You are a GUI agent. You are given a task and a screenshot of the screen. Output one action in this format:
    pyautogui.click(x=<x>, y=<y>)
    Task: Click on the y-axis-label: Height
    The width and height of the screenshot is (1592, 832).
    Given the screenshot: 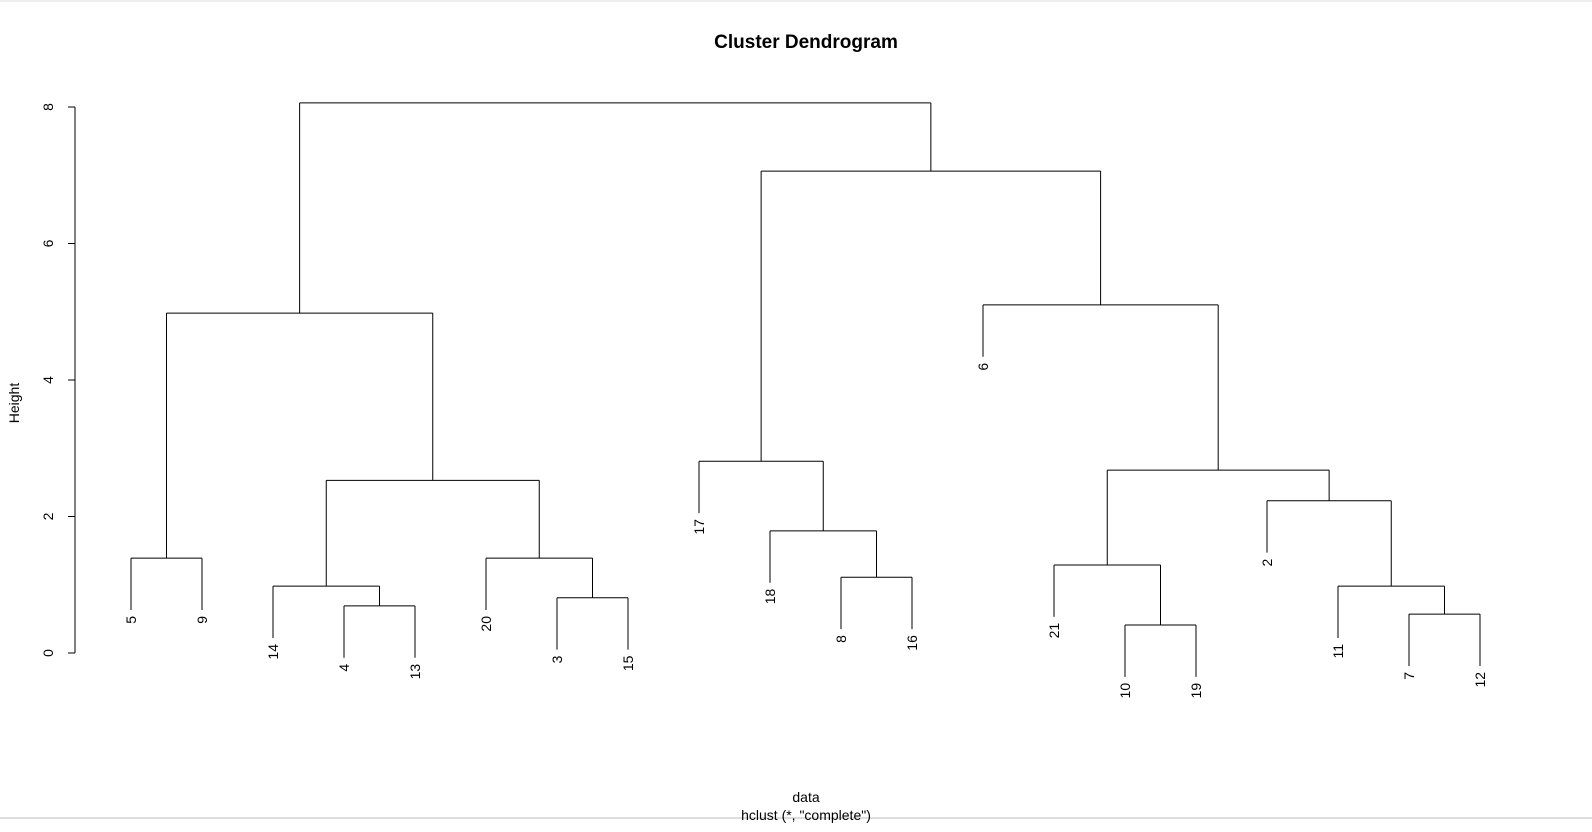 What is the action you would take?
    pyautogui.click(x=14, y=403)
    